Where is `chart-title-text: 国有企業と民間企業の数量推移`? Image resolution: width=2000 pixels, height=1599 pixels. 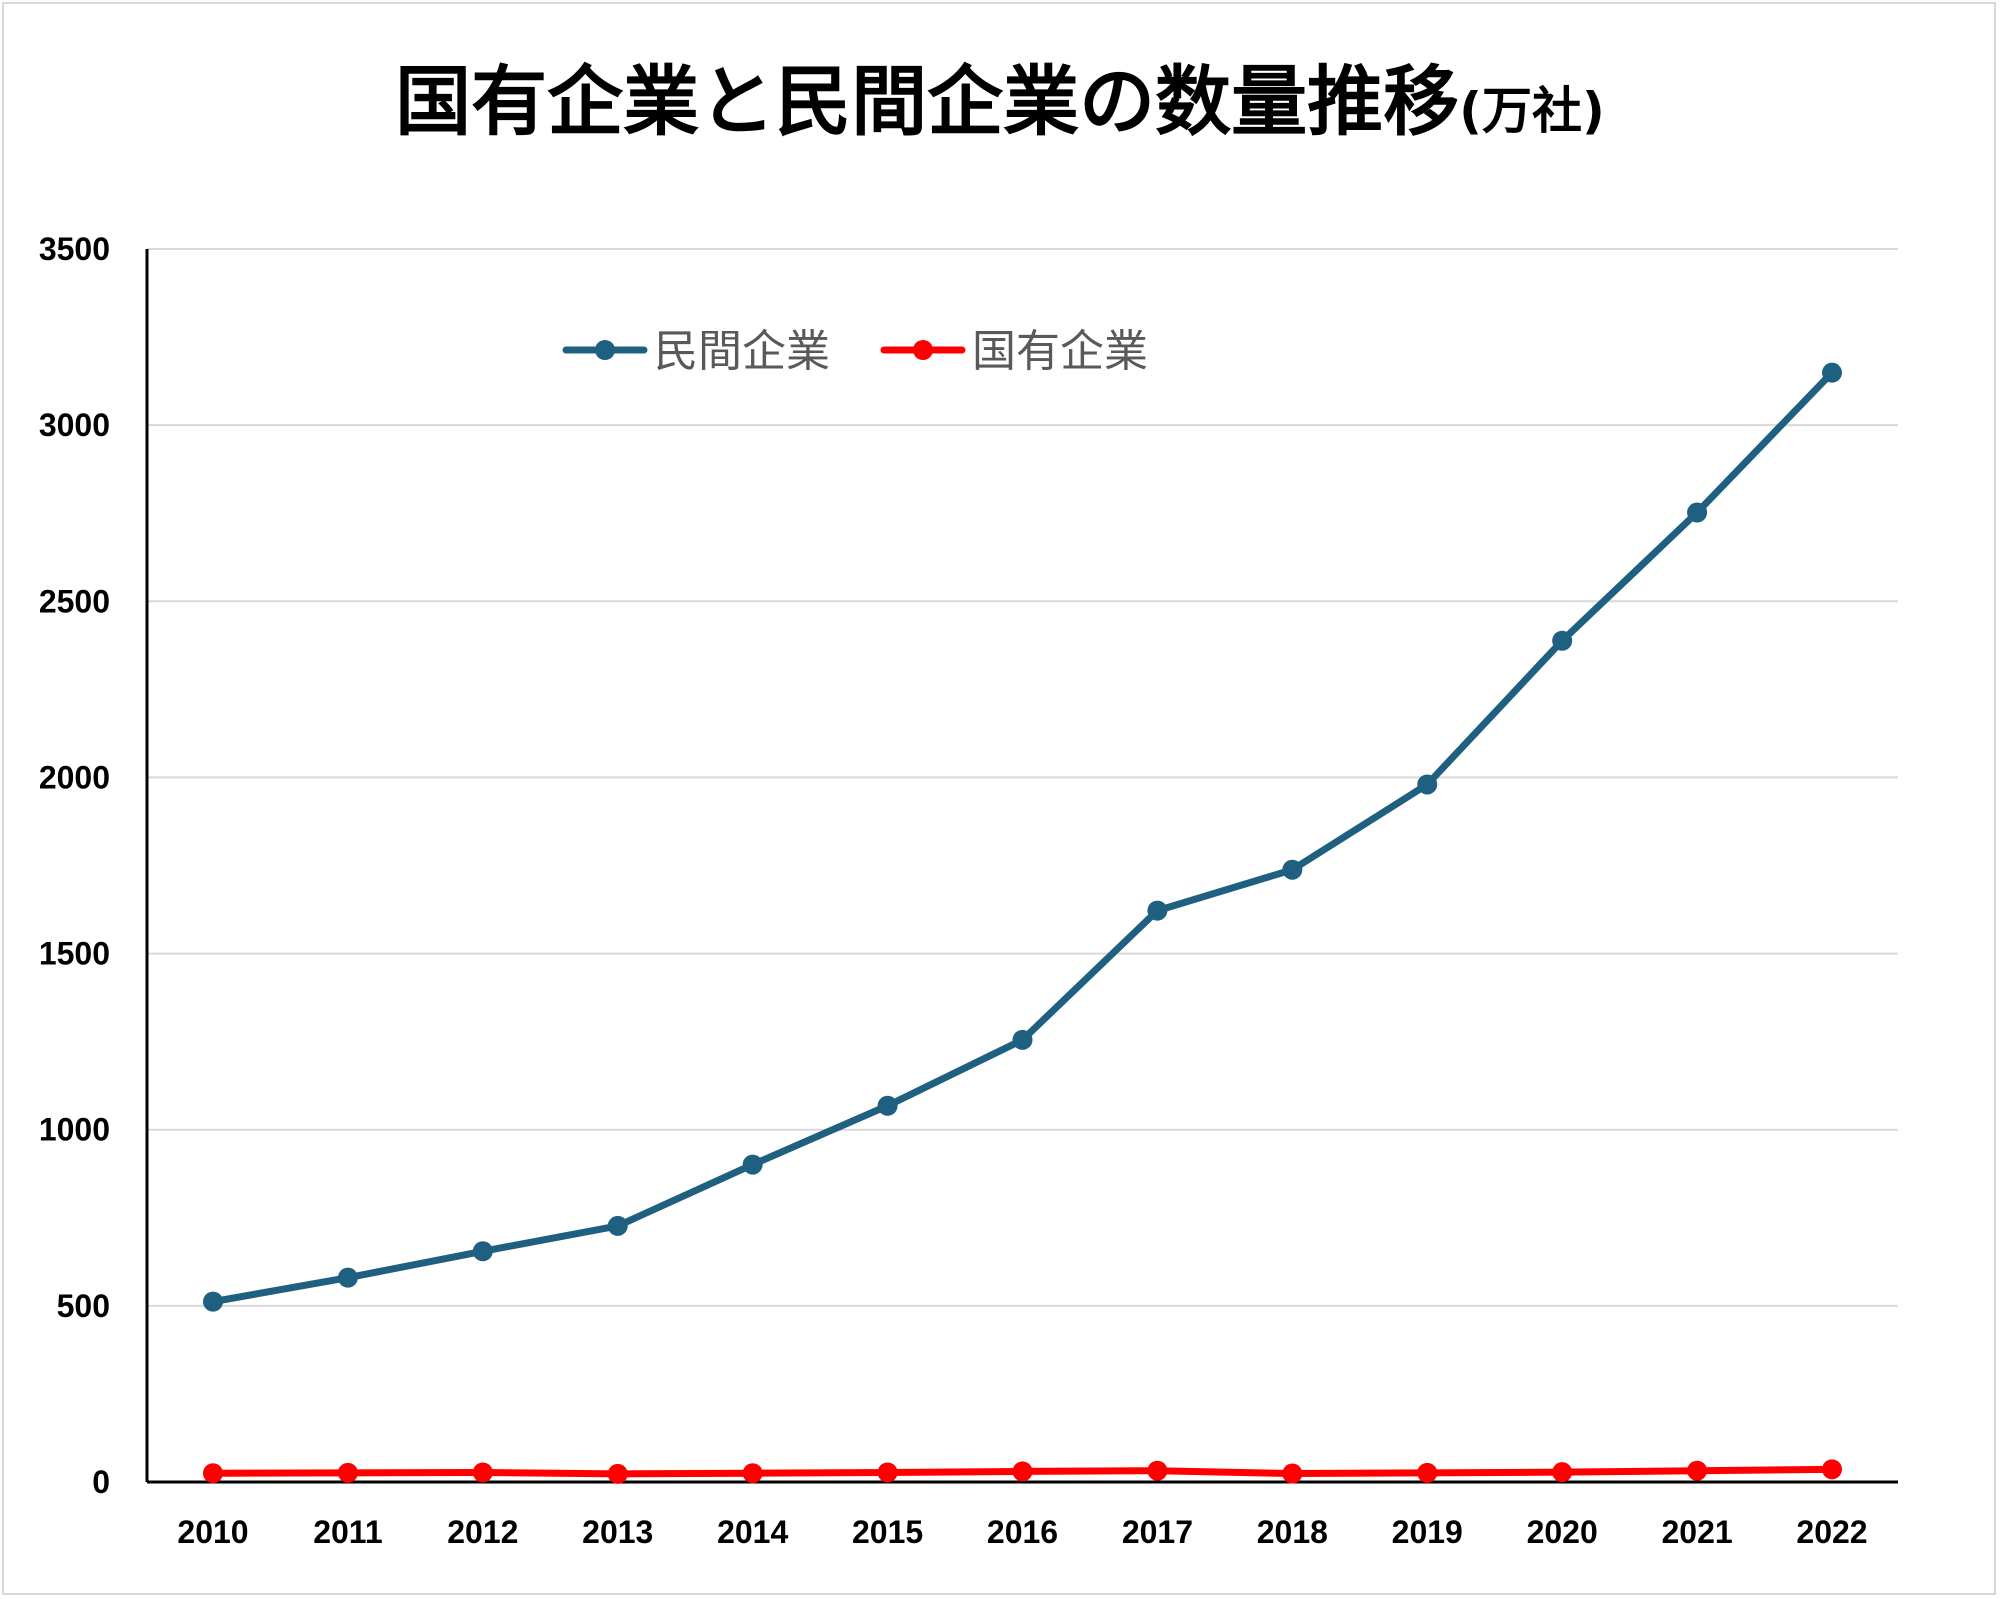
chart-title-text: 国有企業と民間企業の数量推移 is located at coordinates (927, 101).